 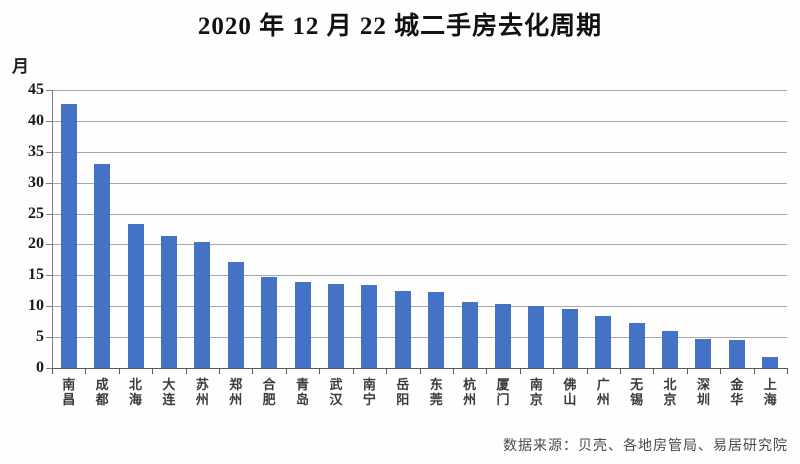 What do you see at coordinates (402, 329) in the screenshot?
I see `bar-岳阳` at bounding box center [402, 329].